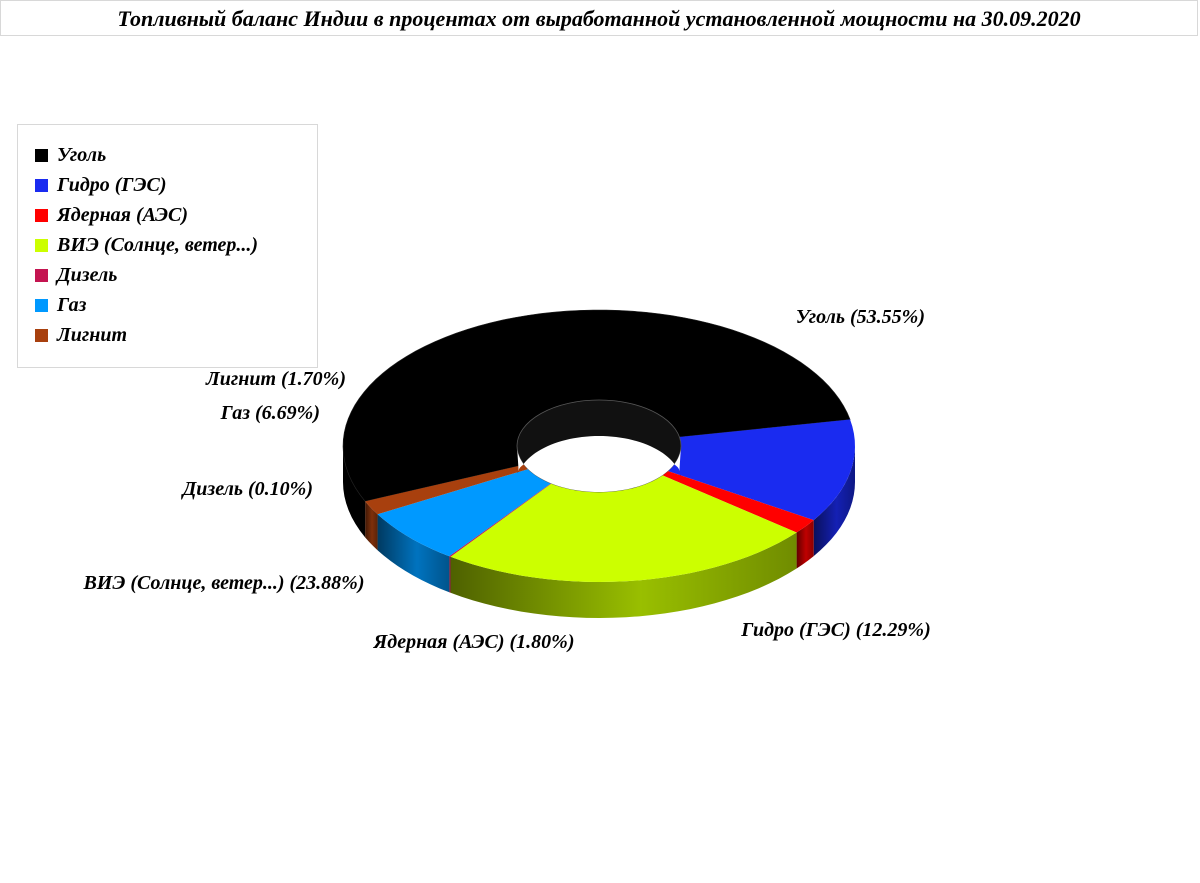 The height and width of the screenshot is (883, 1200). I want to click on donut-side-walls, so click(599, 509).